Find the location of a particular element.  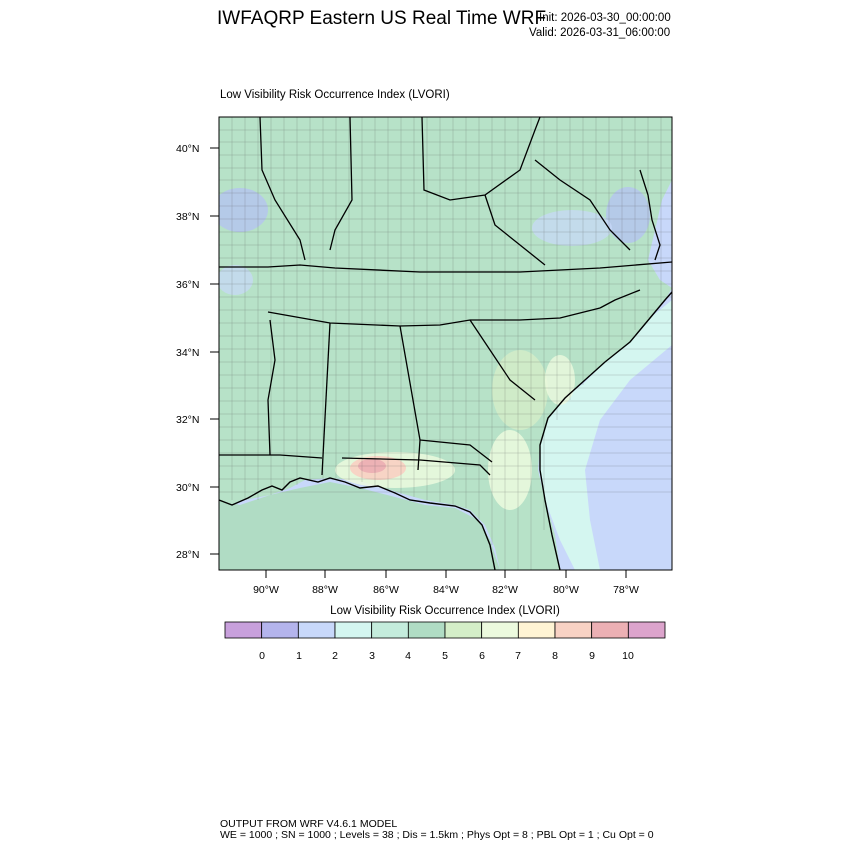

plot-title: IWFAQRP Eastern US Real Time WRF is located at coordinates (382, 18).